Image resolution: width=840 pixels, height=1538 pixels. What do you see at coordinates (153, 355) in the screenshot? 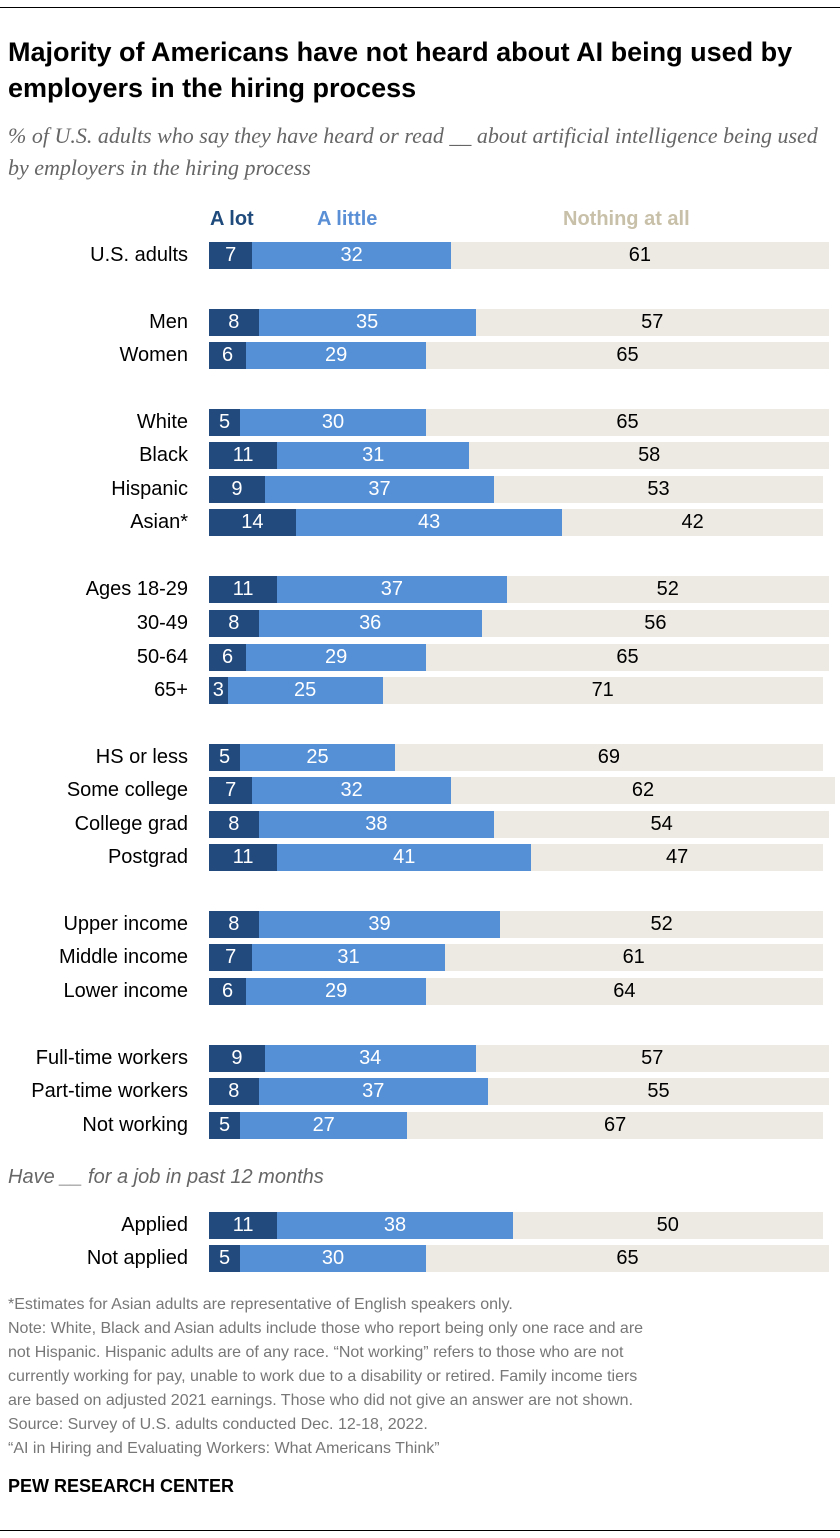
I see `row-label: Women` at bounding box center [153, 355].